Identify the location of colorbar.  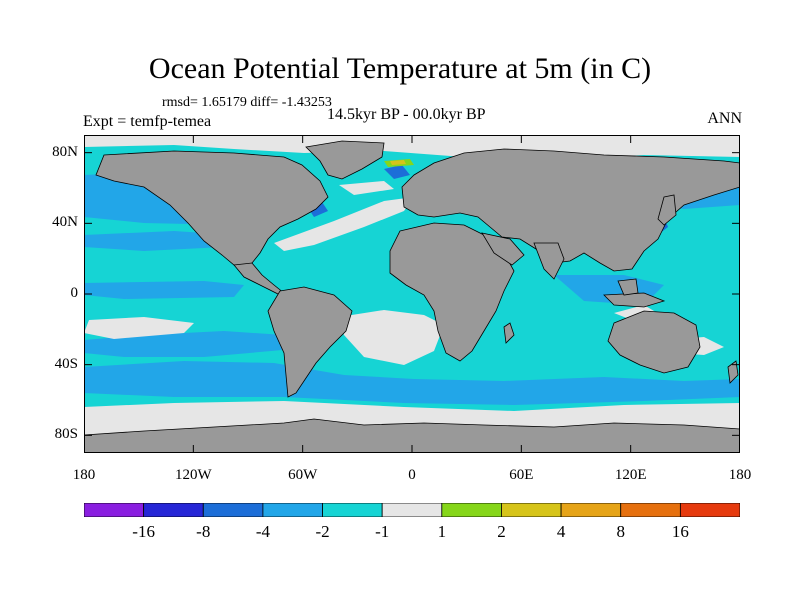
(412, 510).